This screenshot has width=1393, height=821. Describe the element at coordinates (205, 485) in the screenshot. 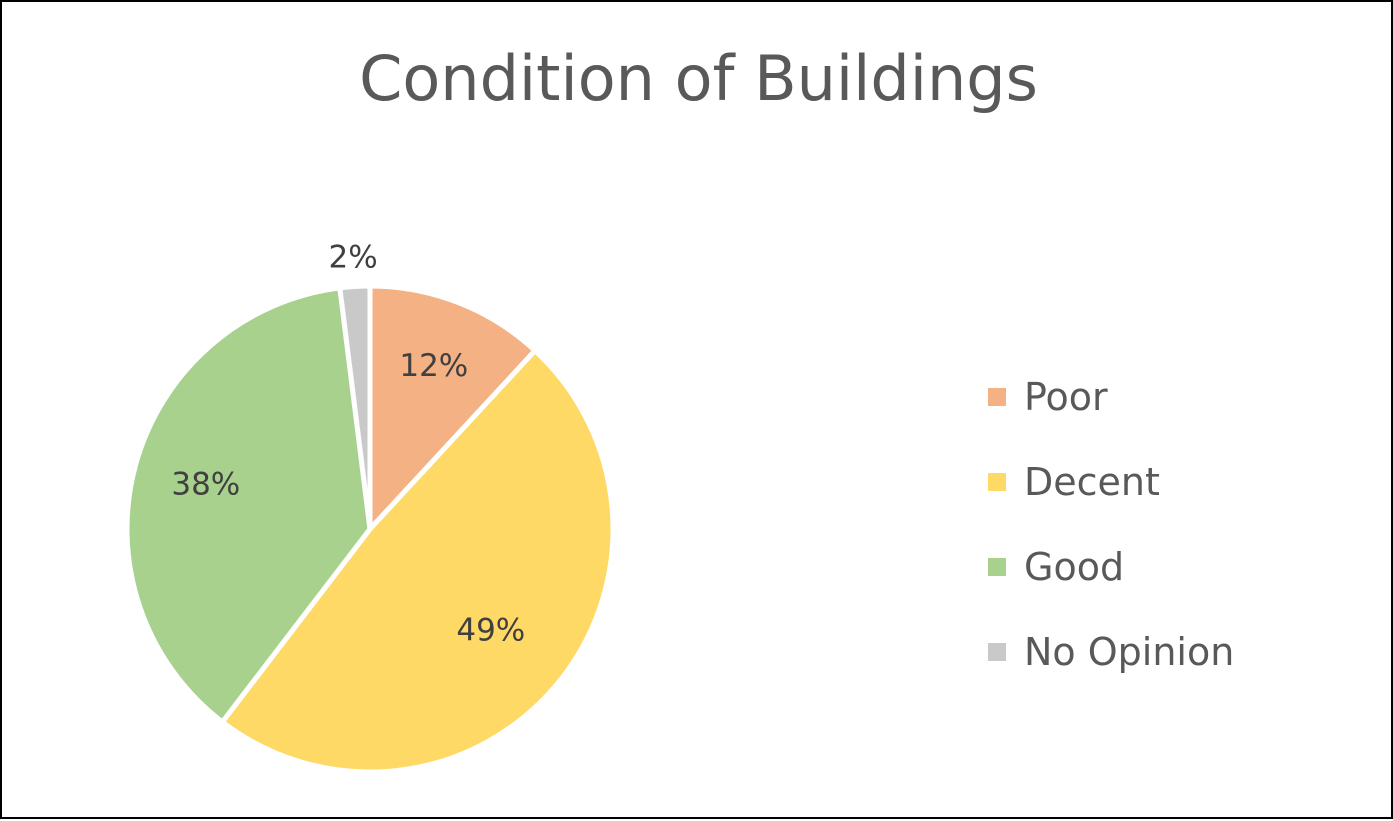

I see `data-label-good: 38%` at that location.